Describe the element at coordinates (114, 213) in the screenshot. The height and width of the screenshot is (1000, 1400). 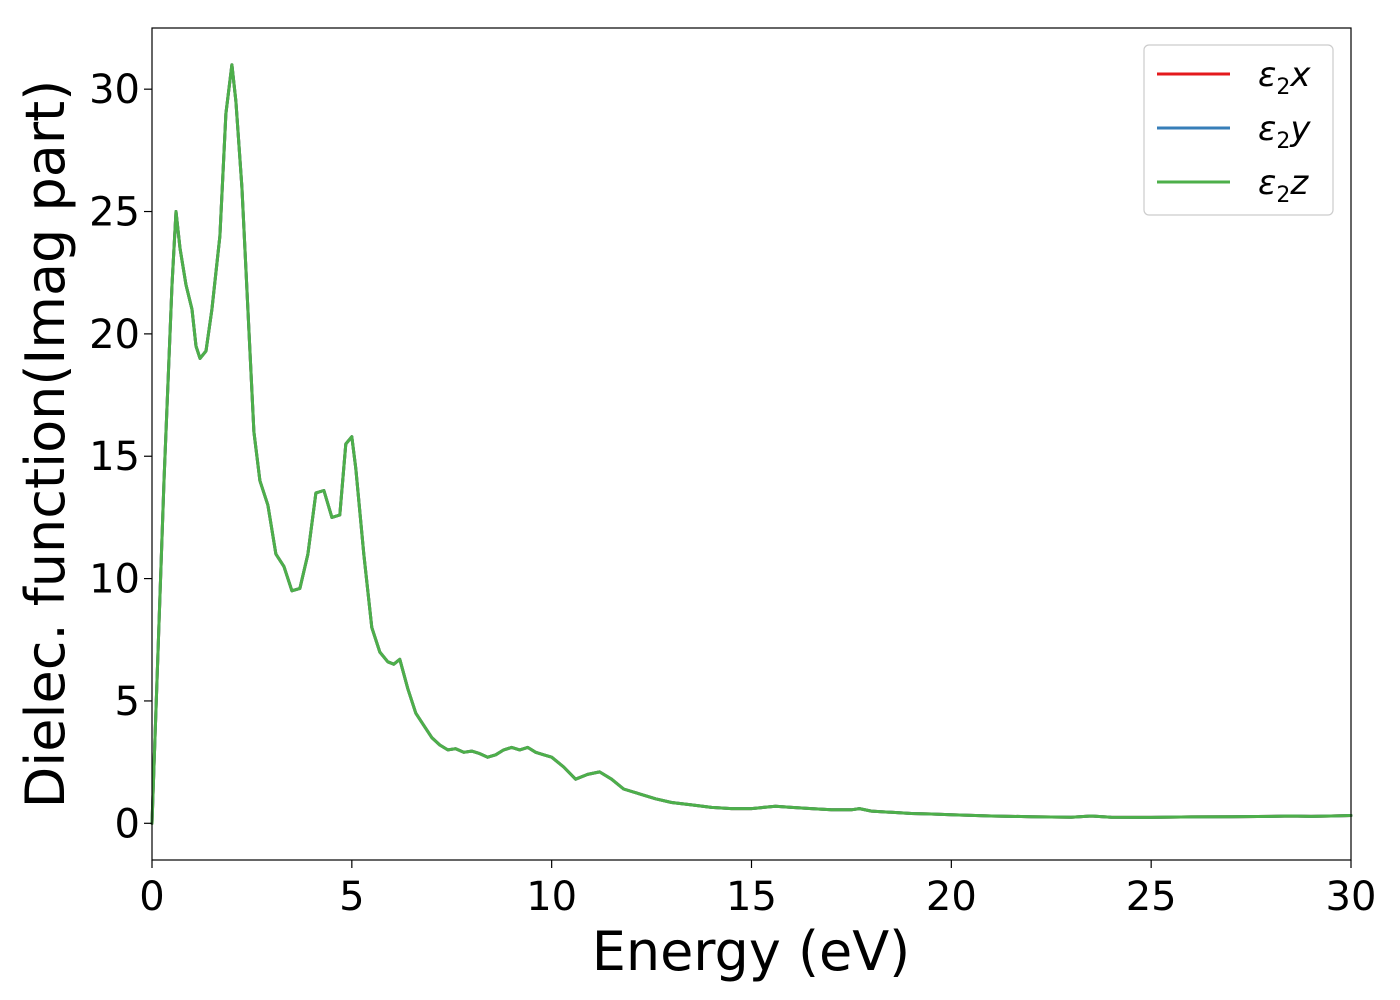
I see `y-tick-label: 25` at that location.